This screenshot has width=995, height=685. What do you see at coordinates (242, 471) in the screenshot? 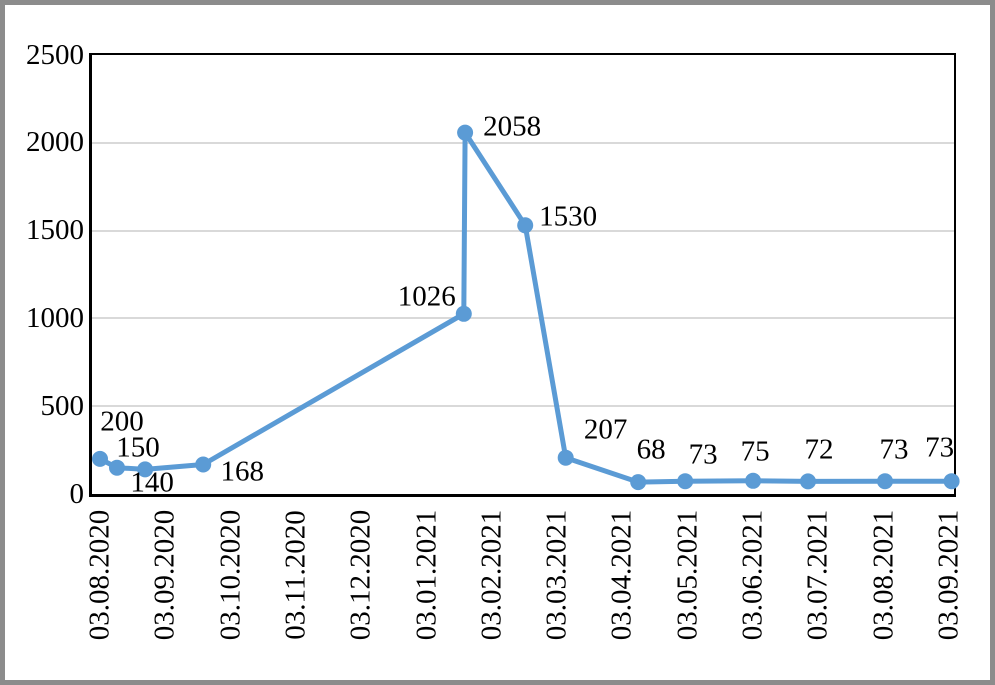
I see `data-point-label: 168` at bounding box center [242, 471].